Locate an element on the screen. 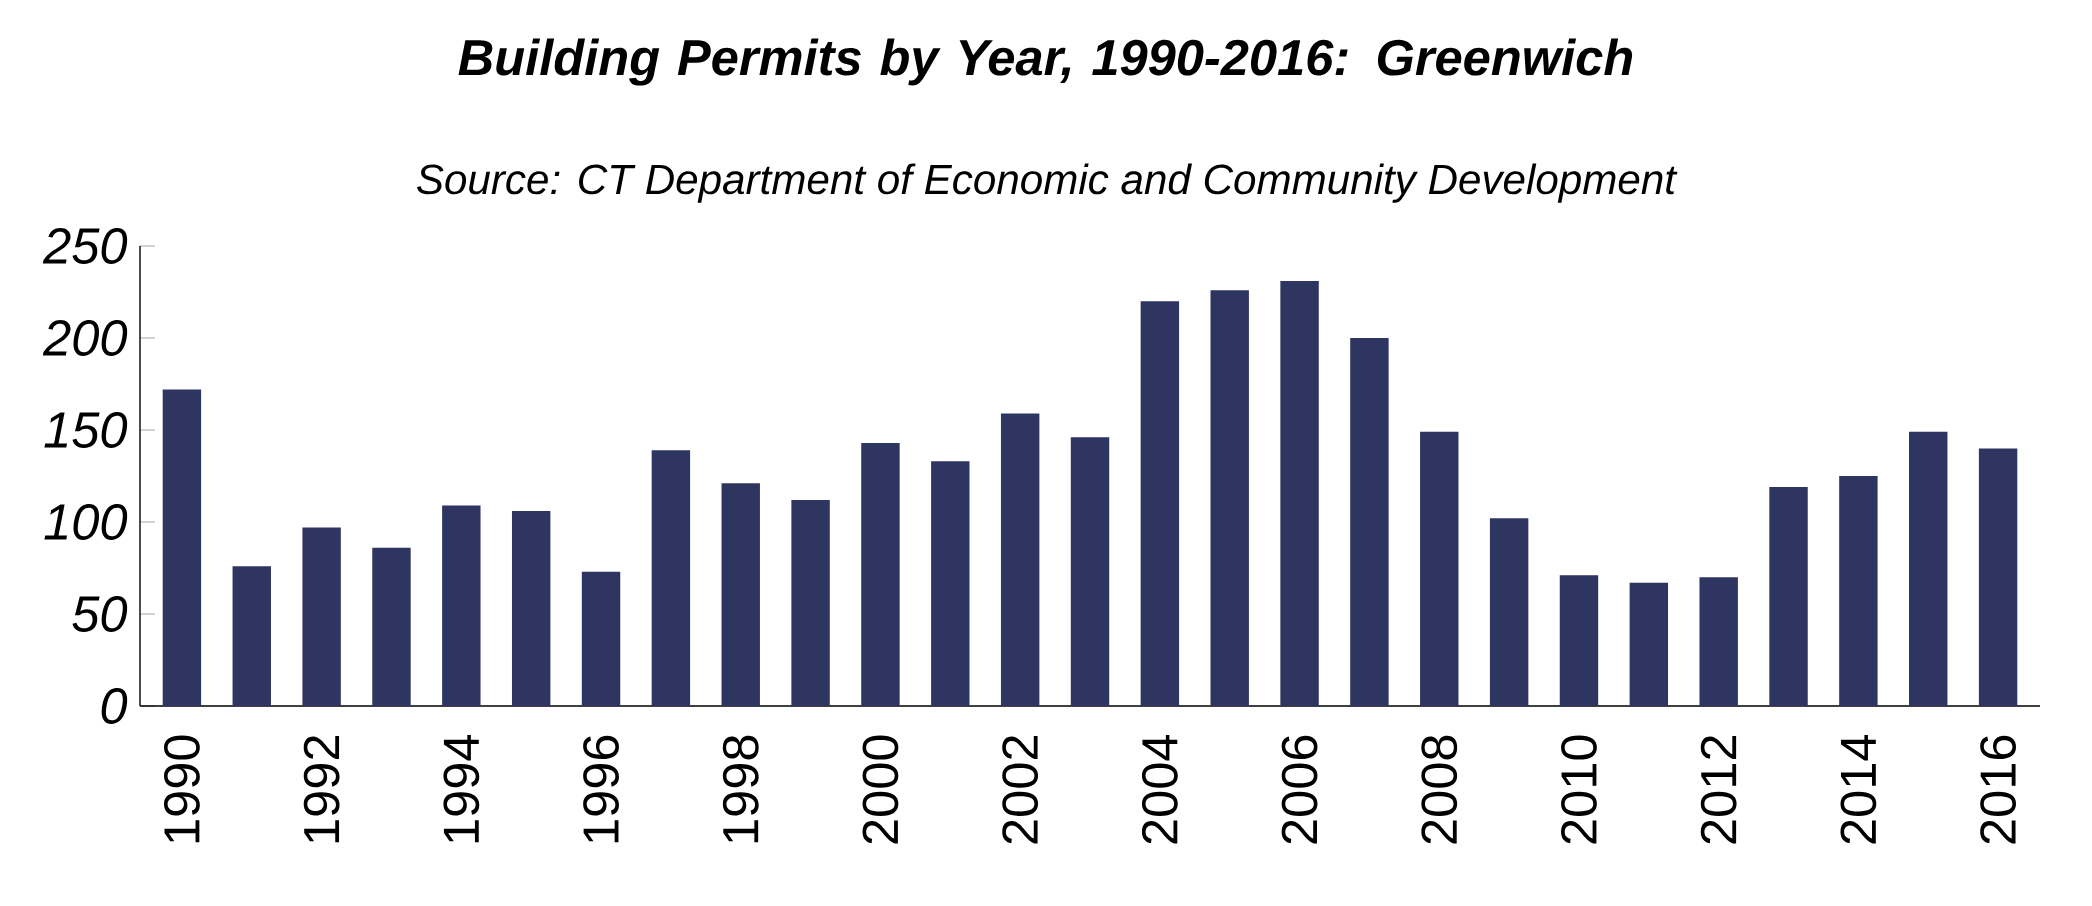 This screenshot has height=906, width=2092. x-tick-label: 2008 is located at coordinates (1439, 789).